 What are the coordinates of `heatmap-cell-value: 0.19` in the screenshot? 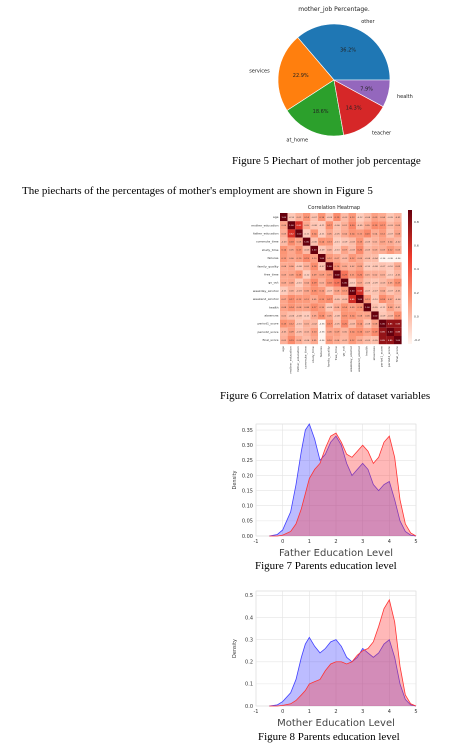 It's located at (306, 259).